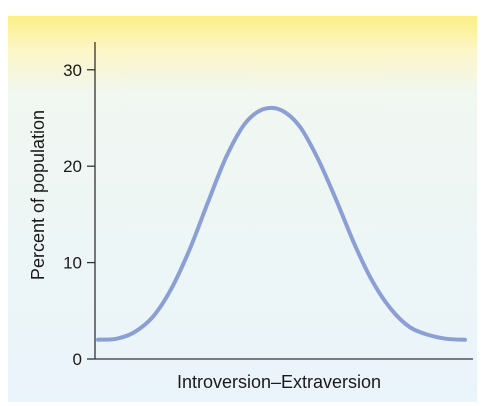  What do you see at coordinates (79, 215) in the screenshot?
I see `y-axis-ticks: 0 10 20 30` at bounding box center [79, 215].